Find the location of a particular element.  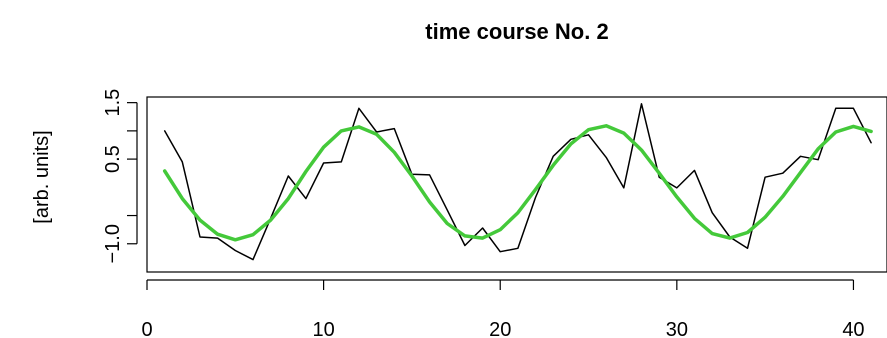

y-axis-label: [arb. units] is located at coordinates (42, 176).